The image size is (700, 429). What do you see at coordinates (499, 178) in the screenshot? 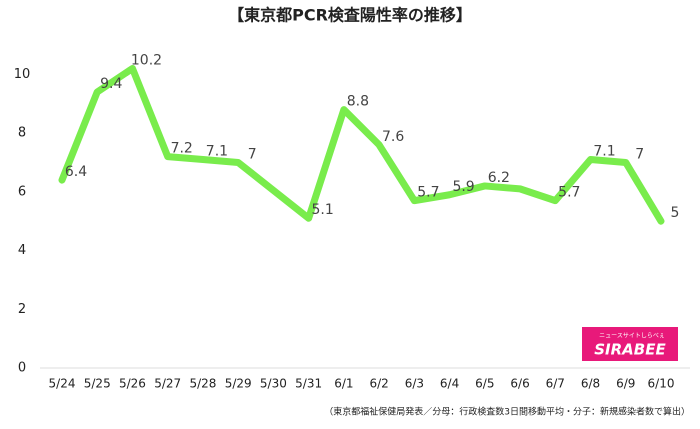
I see `data-label: 6.2` at bounding box center [499, 178].